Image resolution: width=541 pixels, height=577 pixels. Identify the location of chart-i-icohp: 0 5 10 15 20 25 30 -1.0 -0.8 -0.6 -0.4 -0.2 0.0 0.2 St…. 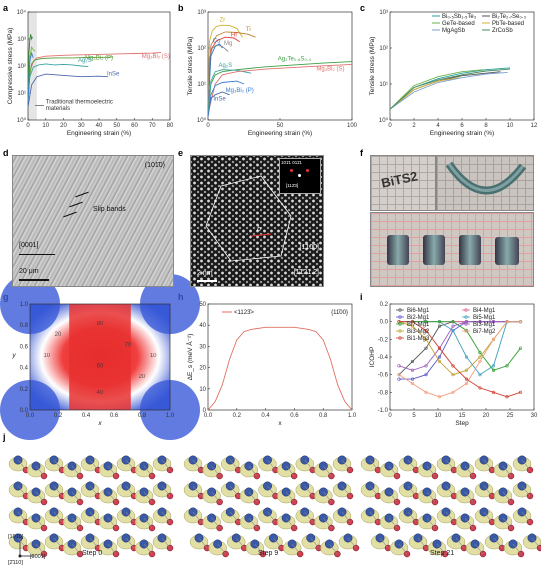
(453, 364).